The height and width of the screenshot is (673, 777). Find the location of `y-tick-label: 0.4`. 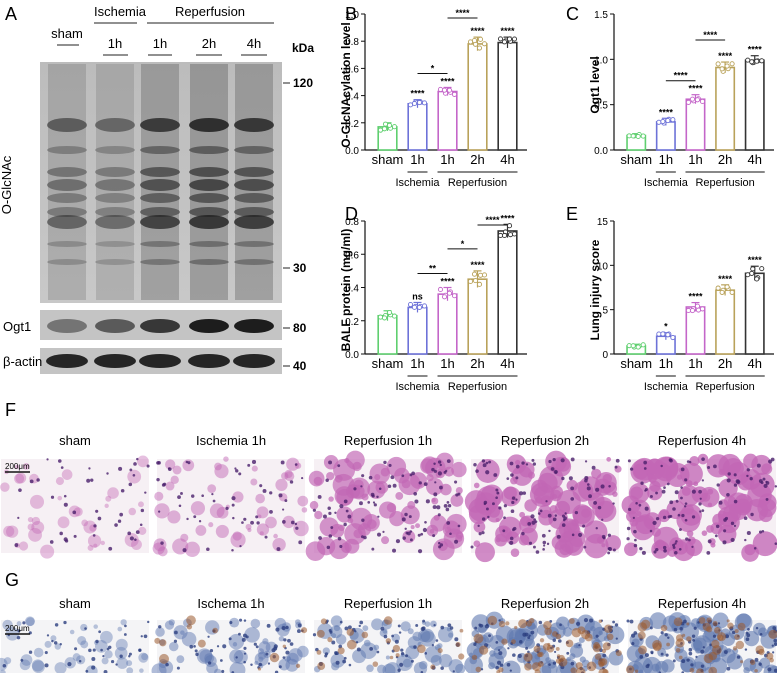

y-tick-label: 0.4 is located at coordinates (352, 289).